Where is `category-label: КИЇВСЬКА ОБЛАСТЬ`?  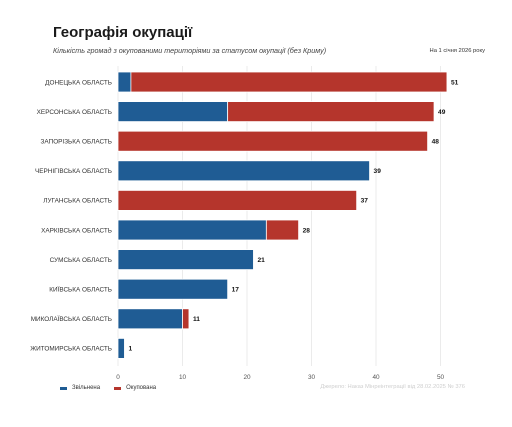 category-label: КИЇВСЬКА ОБЛАСТЬ is located at coordinates (80, 290).